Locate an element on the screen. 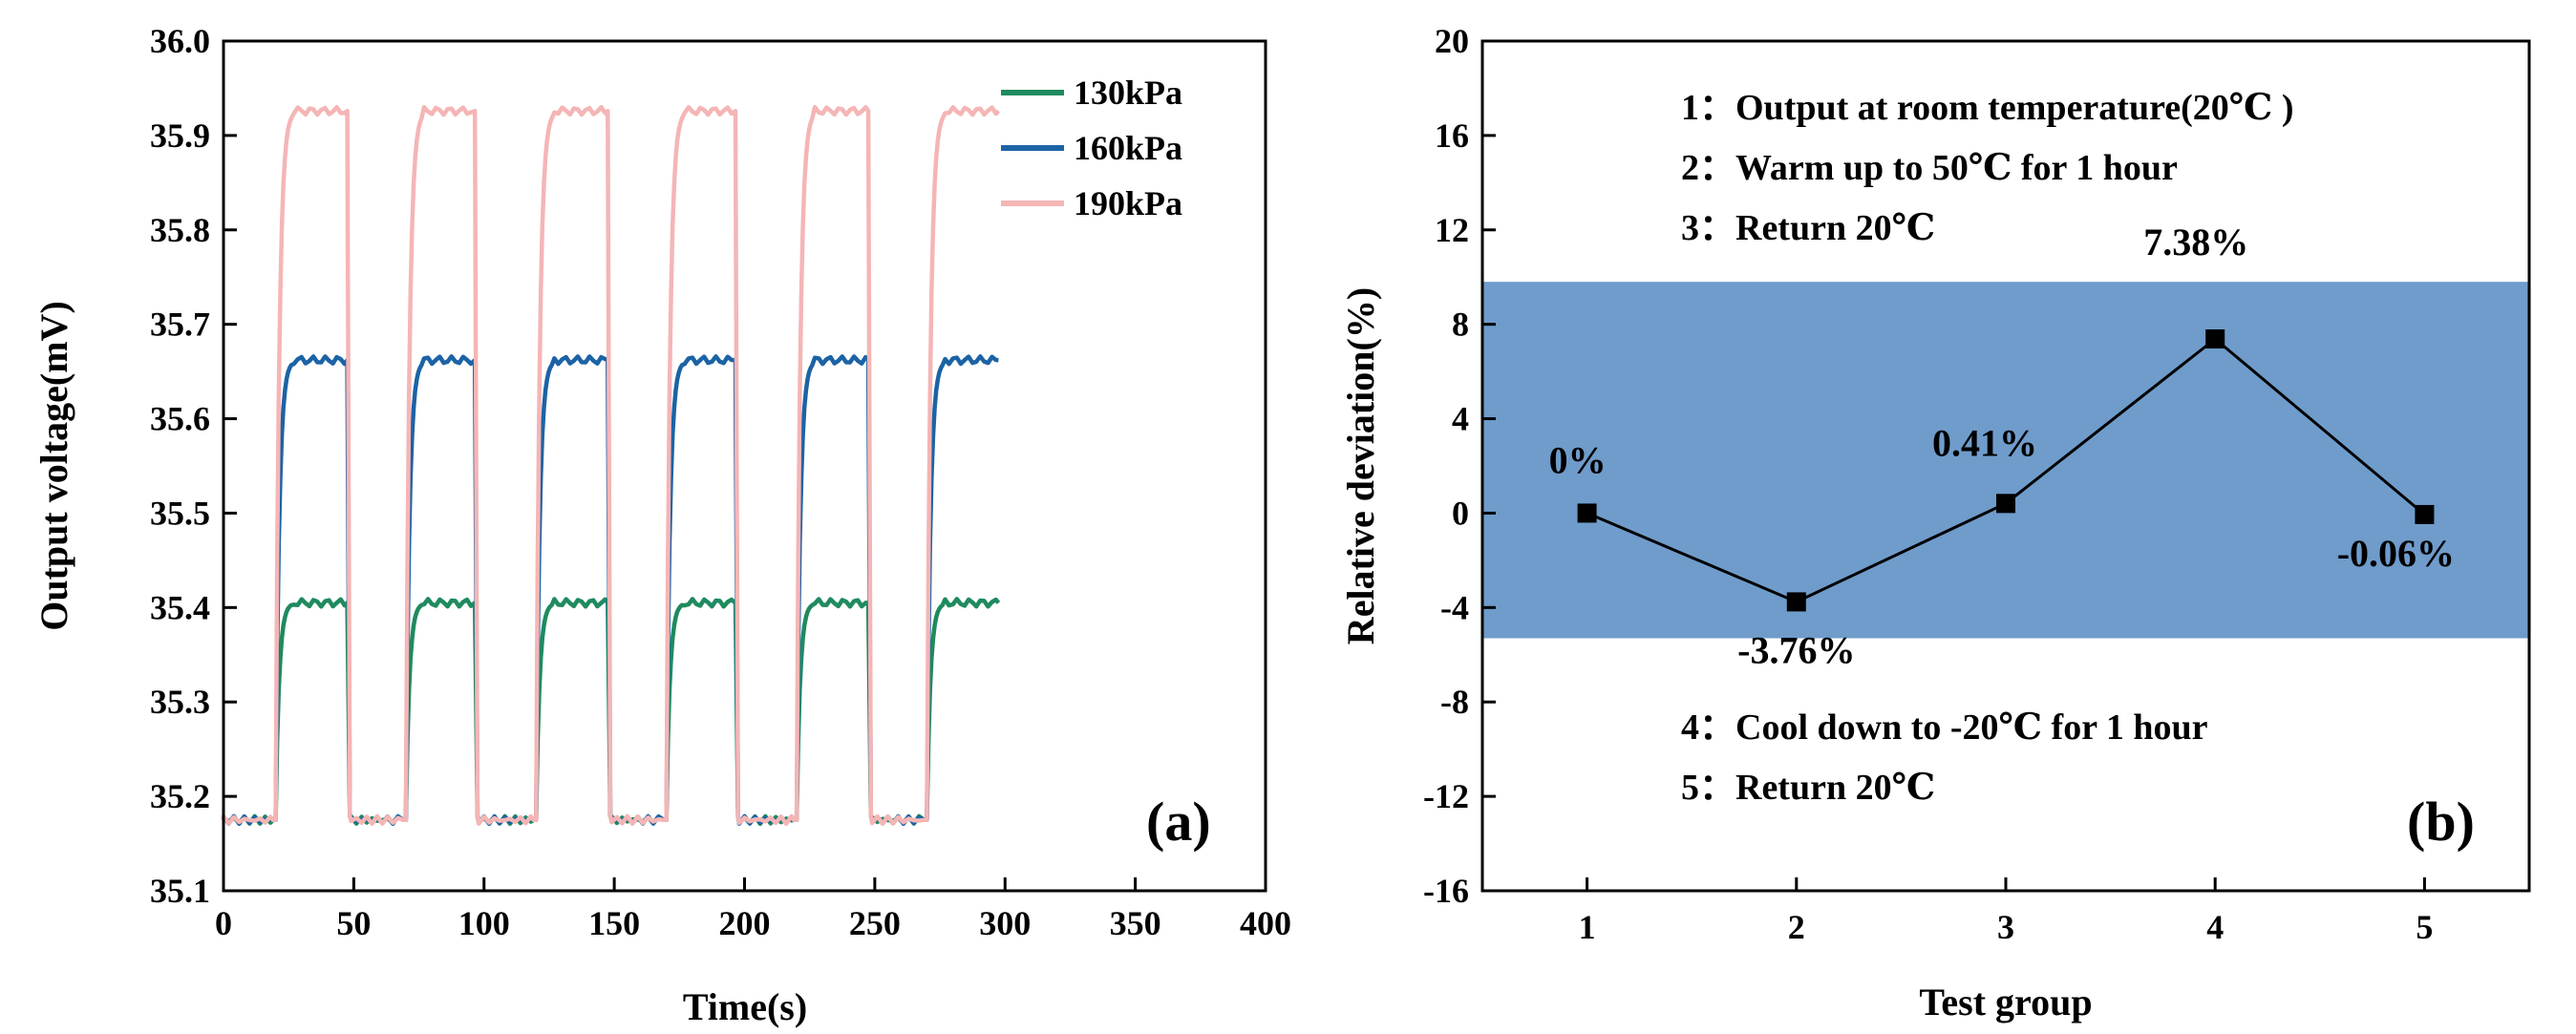  panel-a-y-tick-label: 35.4 is located at coordinates (180, 607).